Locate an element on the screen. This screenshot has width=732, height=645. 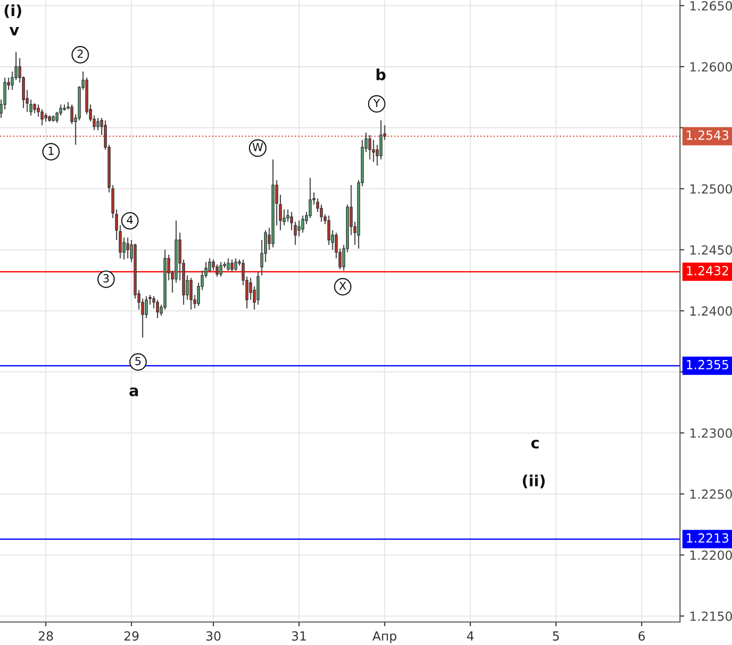
x-tick-label: 5 is located at coordinates (555, 636).